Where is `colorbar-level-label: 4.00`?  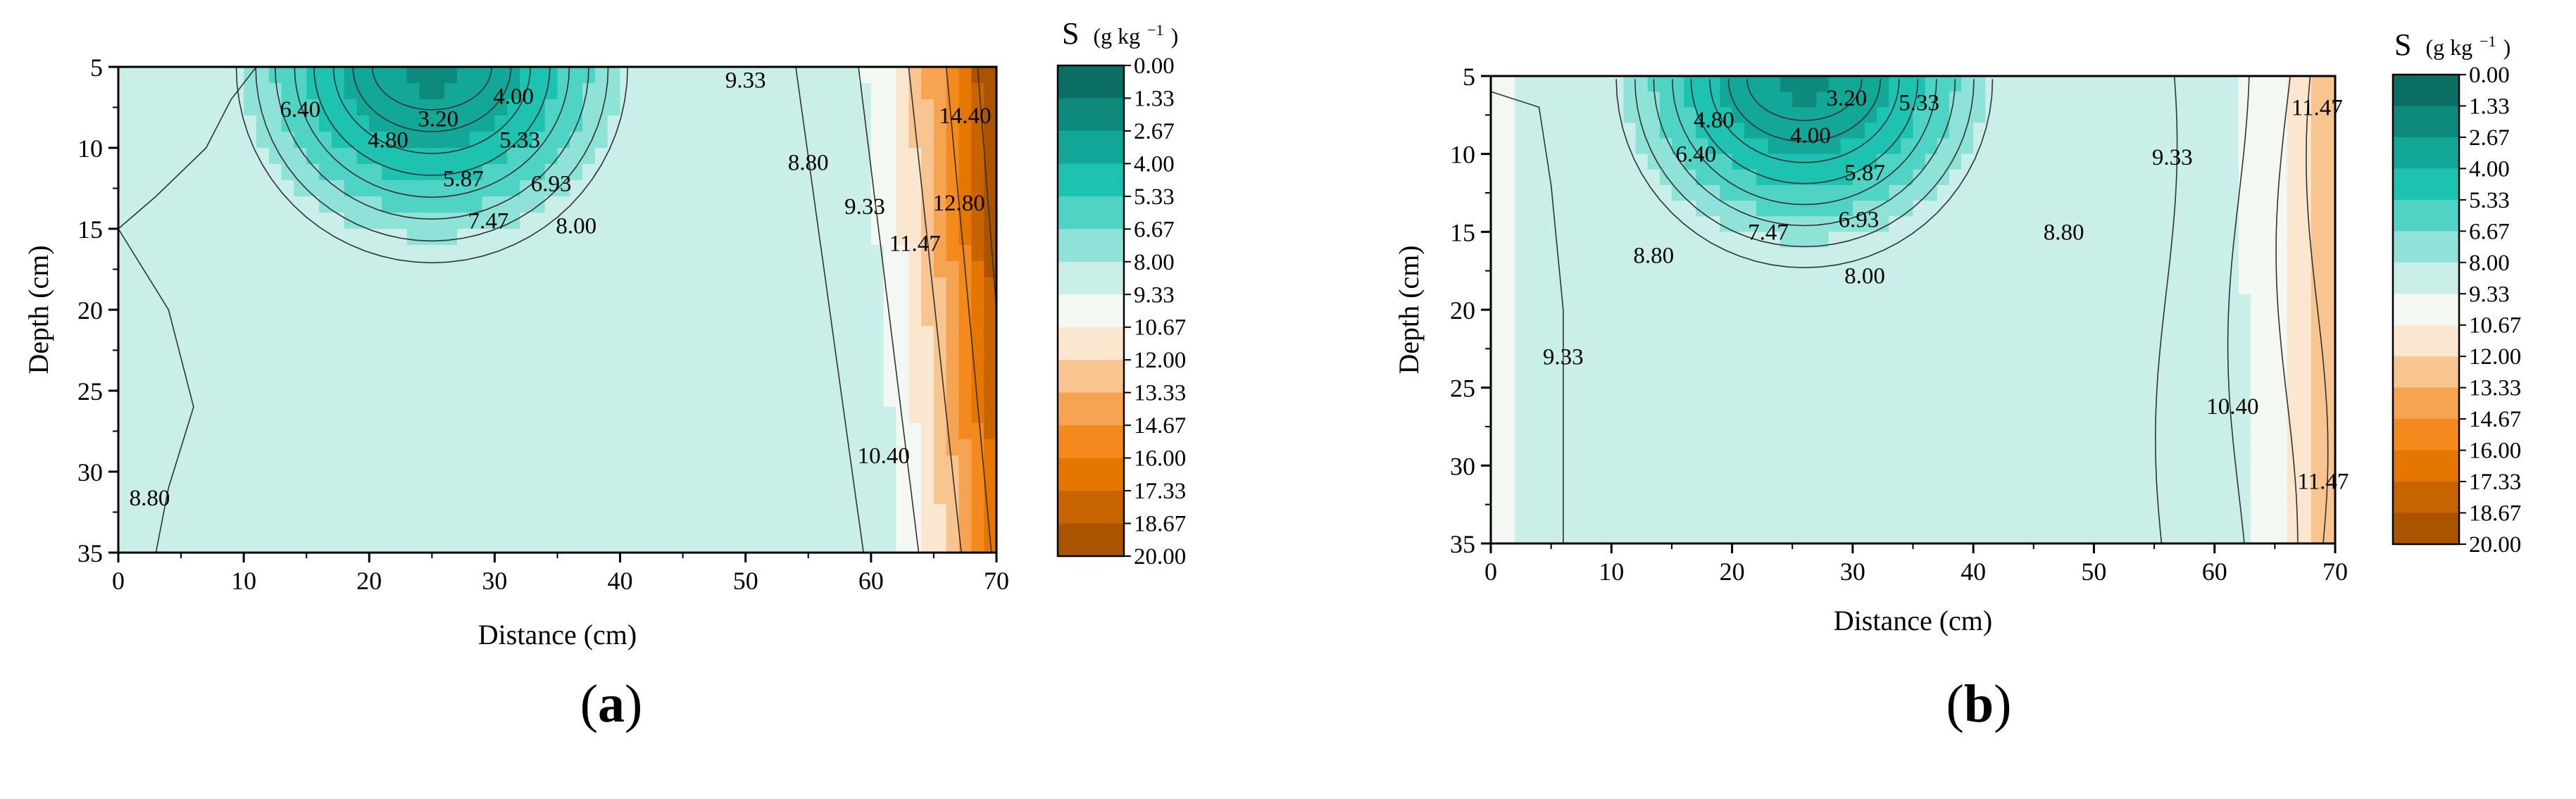 colorbar-level-label: 4.00 is located at coordinates (1154, 164).